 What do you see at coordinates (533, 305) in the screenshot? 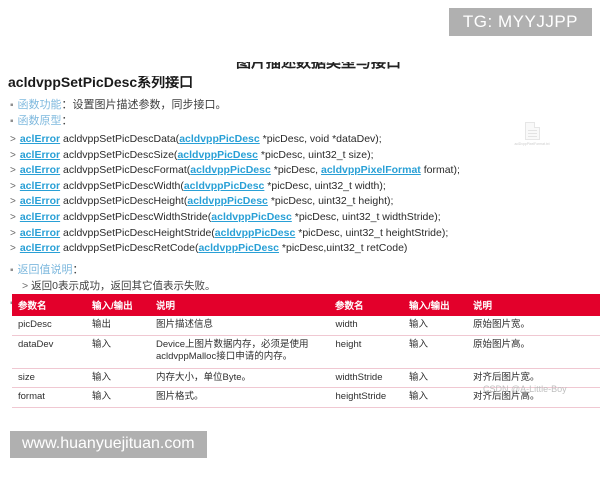
I see `column-header-desc-right: 说明` at bounding box center [533, 305].